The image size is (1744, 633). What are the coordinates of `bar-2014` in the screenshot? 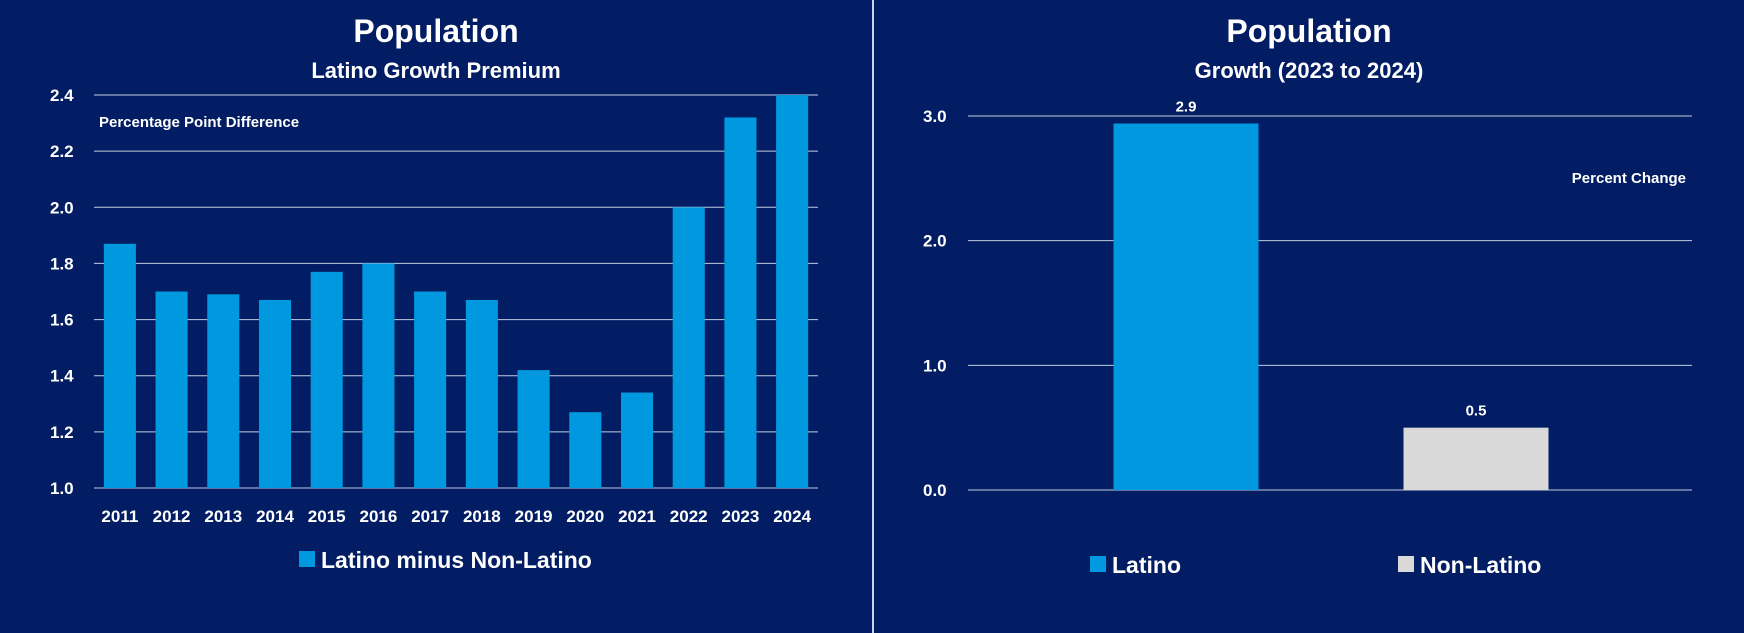 It's located at (275, 393).